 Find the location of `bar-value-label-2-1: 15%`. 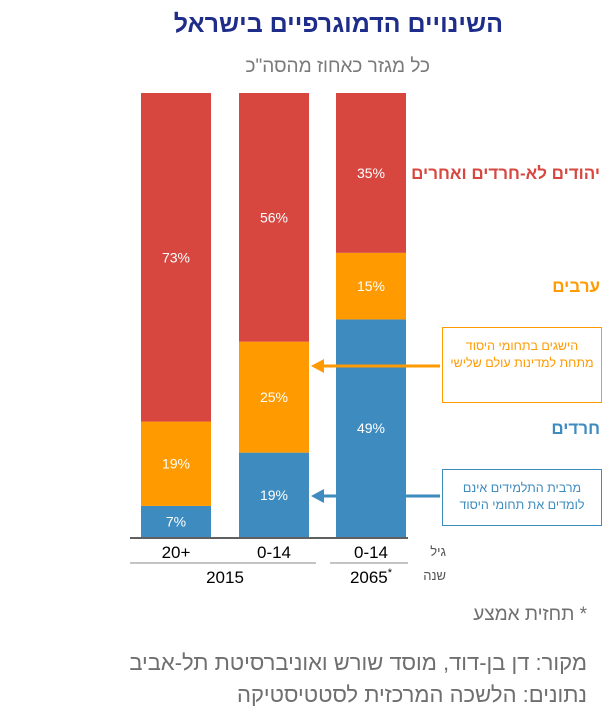

bar-value-label-2-1: 15% is located at coordinates (371, 286).